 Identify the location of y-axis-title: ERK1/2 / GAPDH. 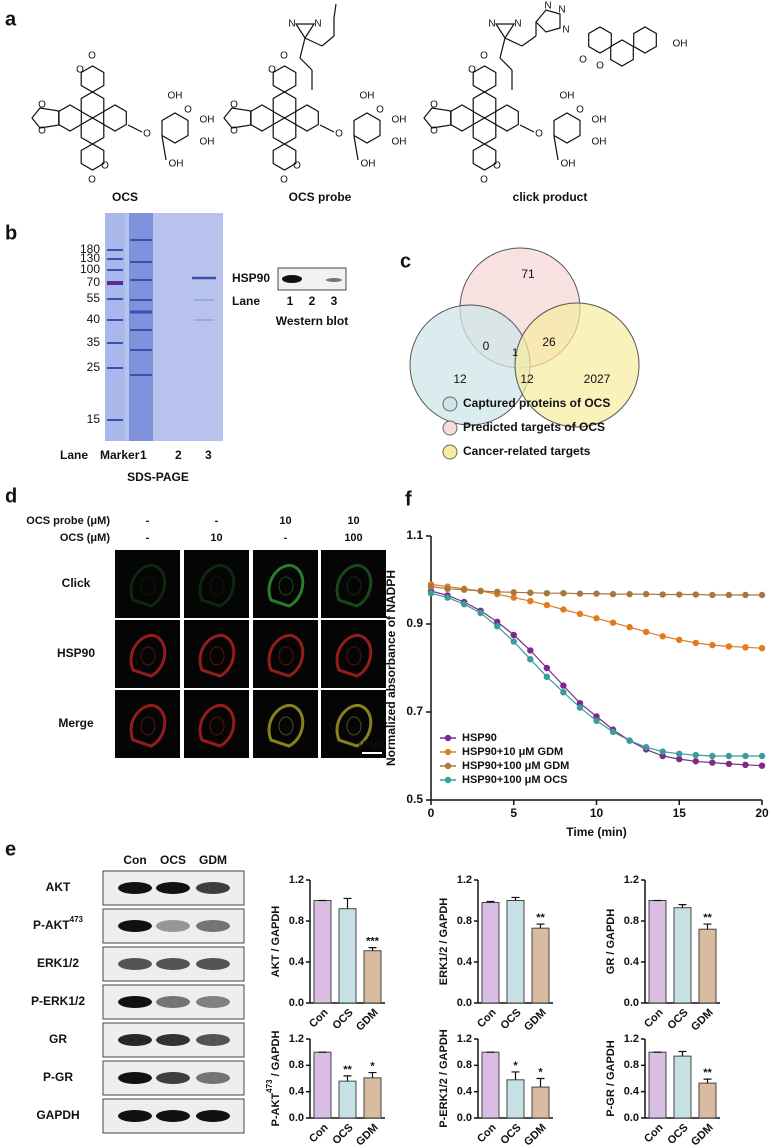
(444, 941).